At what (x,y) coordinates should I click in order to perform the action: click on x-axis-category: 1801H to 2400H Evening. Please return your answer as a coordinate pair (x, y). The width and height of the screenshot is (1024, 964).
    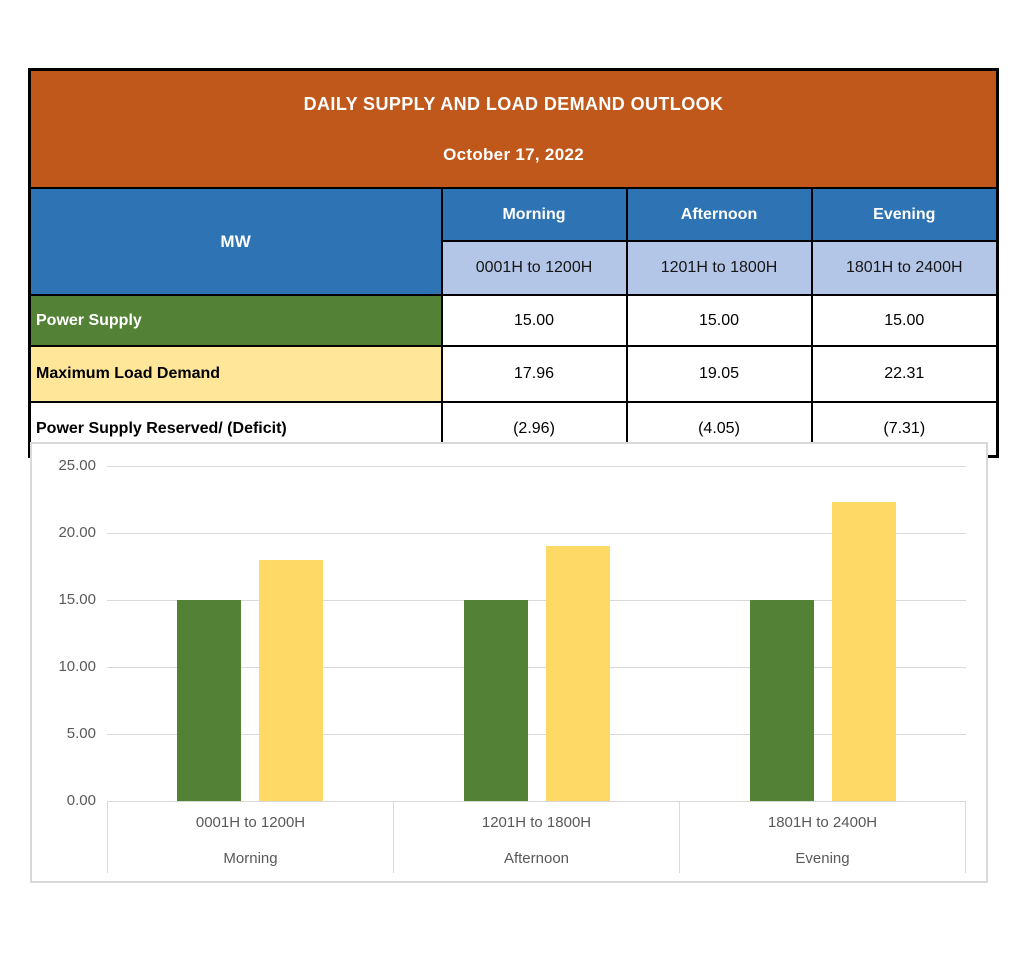
    Looking at the image, I should click on (822, 837).